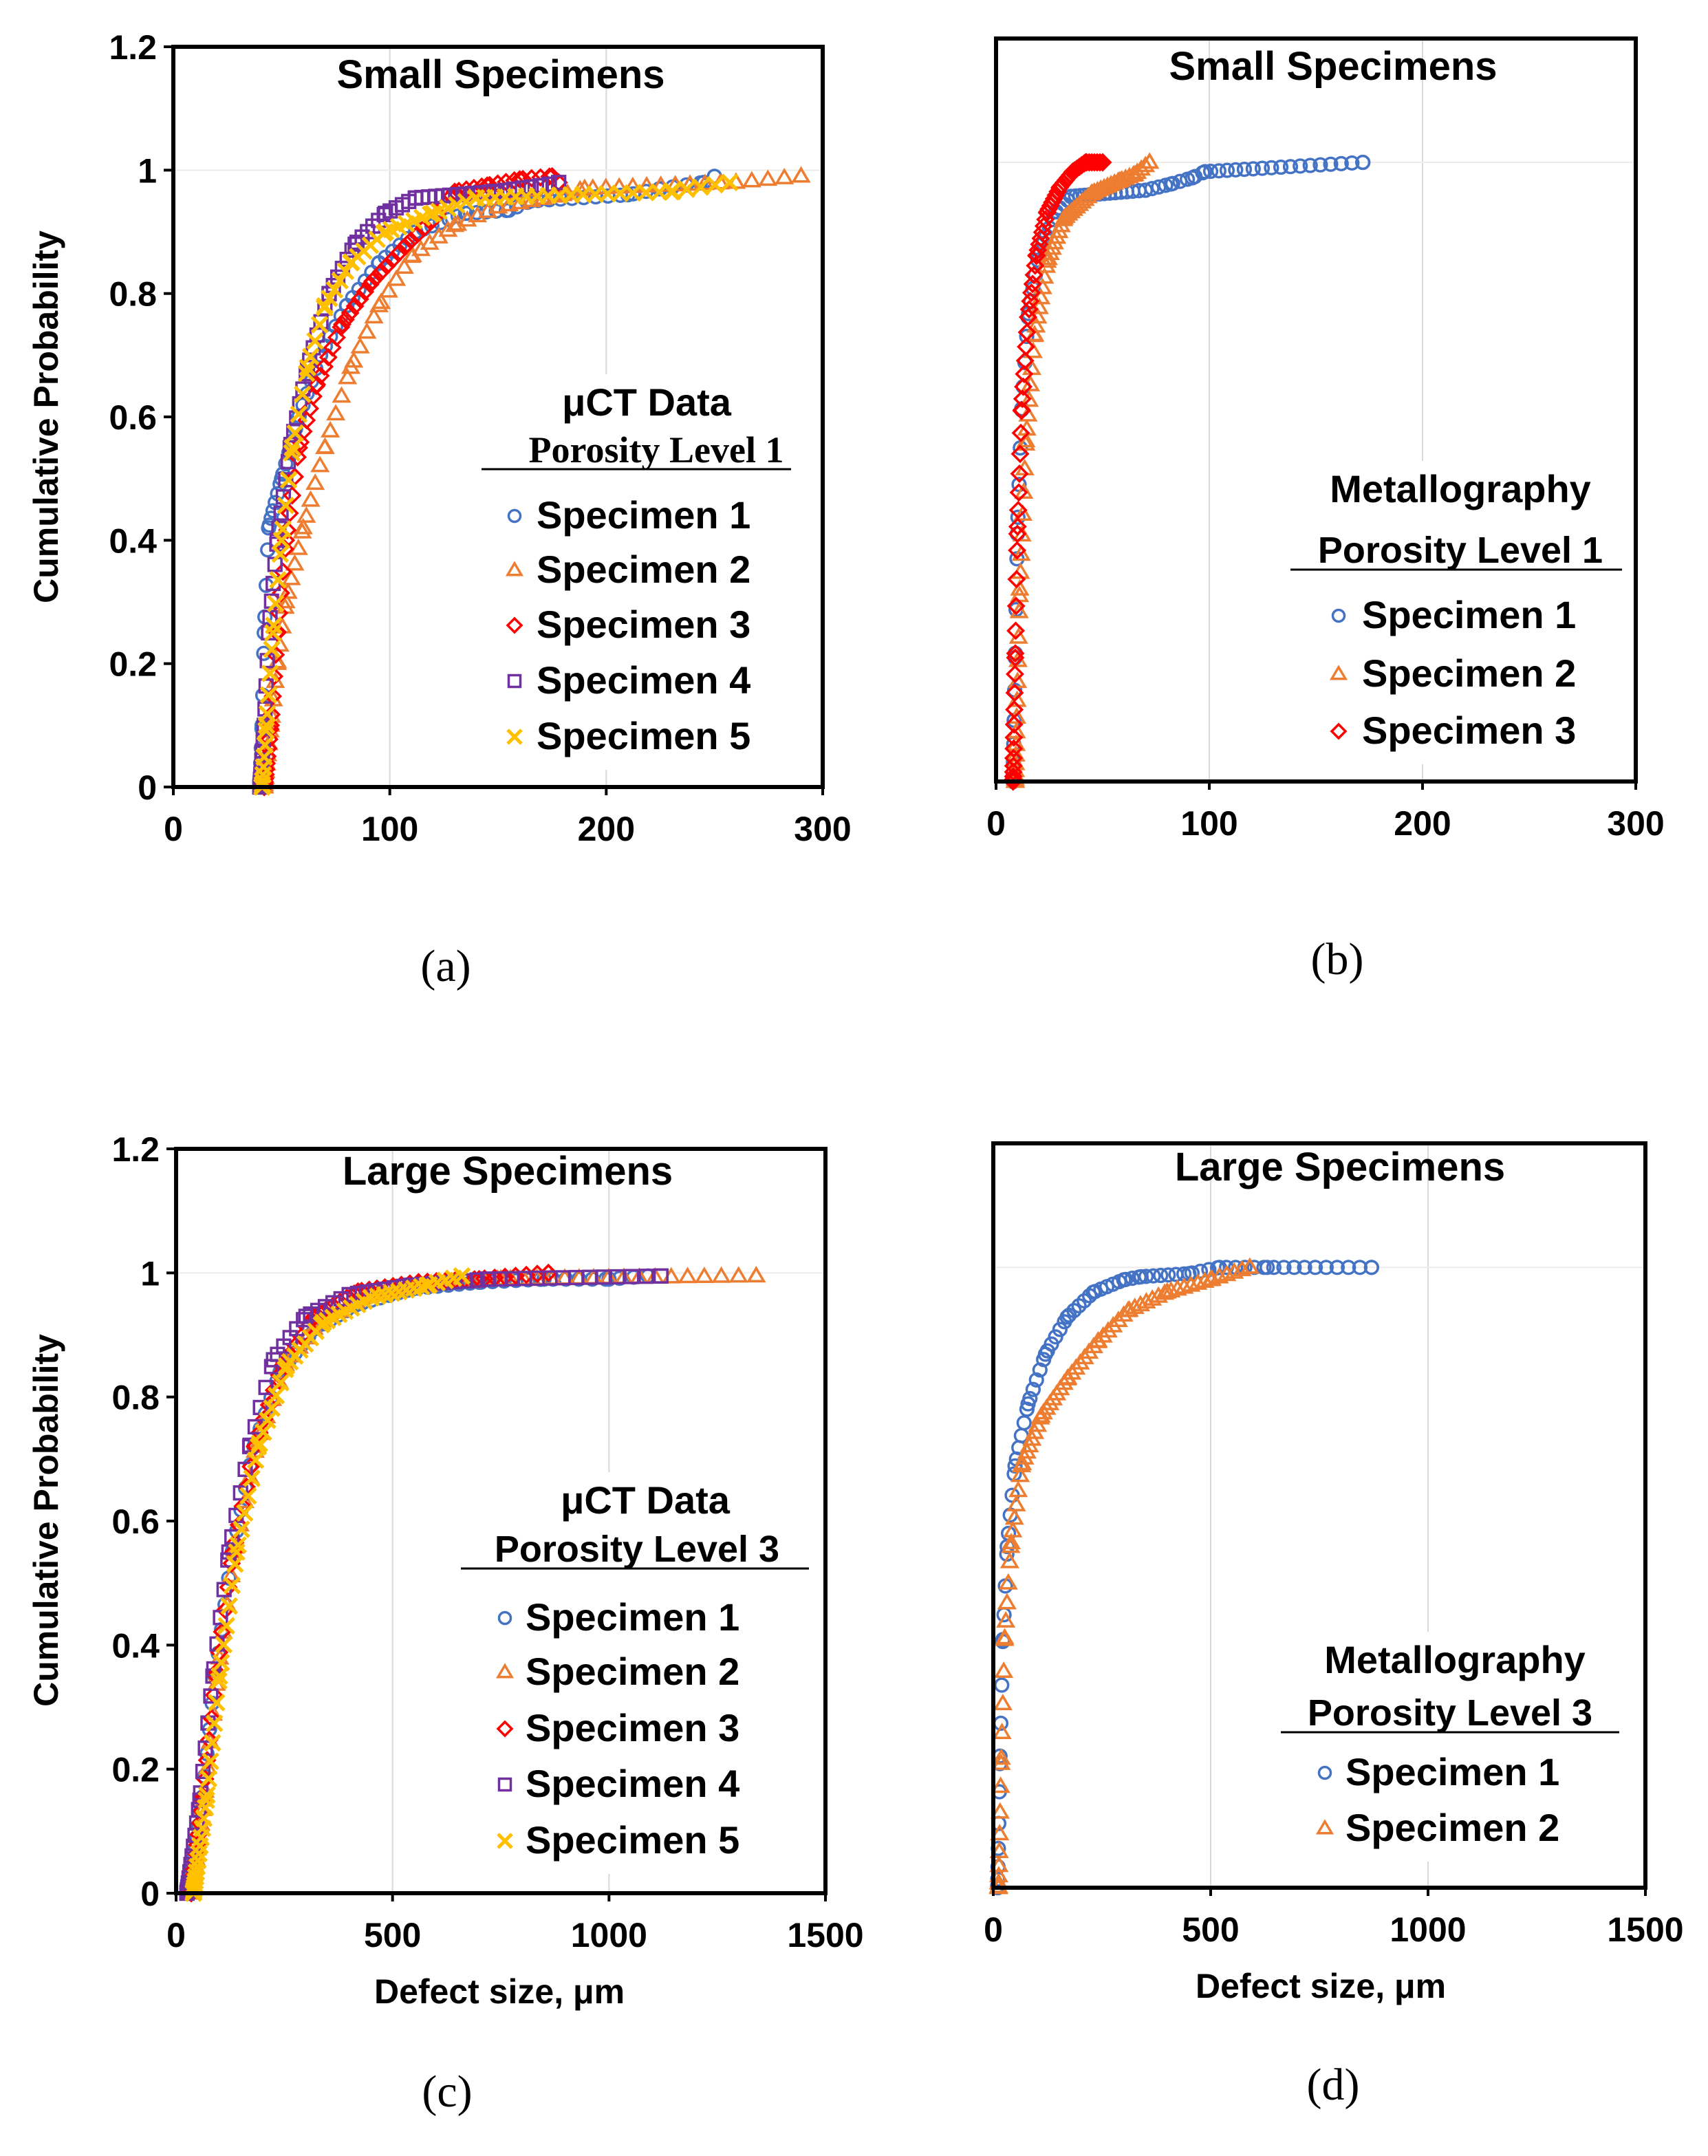 This screenshot has height=2156, width=1708. Describe the element at coordinates (632, 1727) in the screenshot. I see `legend-item-label: Specimen 3` at that location.